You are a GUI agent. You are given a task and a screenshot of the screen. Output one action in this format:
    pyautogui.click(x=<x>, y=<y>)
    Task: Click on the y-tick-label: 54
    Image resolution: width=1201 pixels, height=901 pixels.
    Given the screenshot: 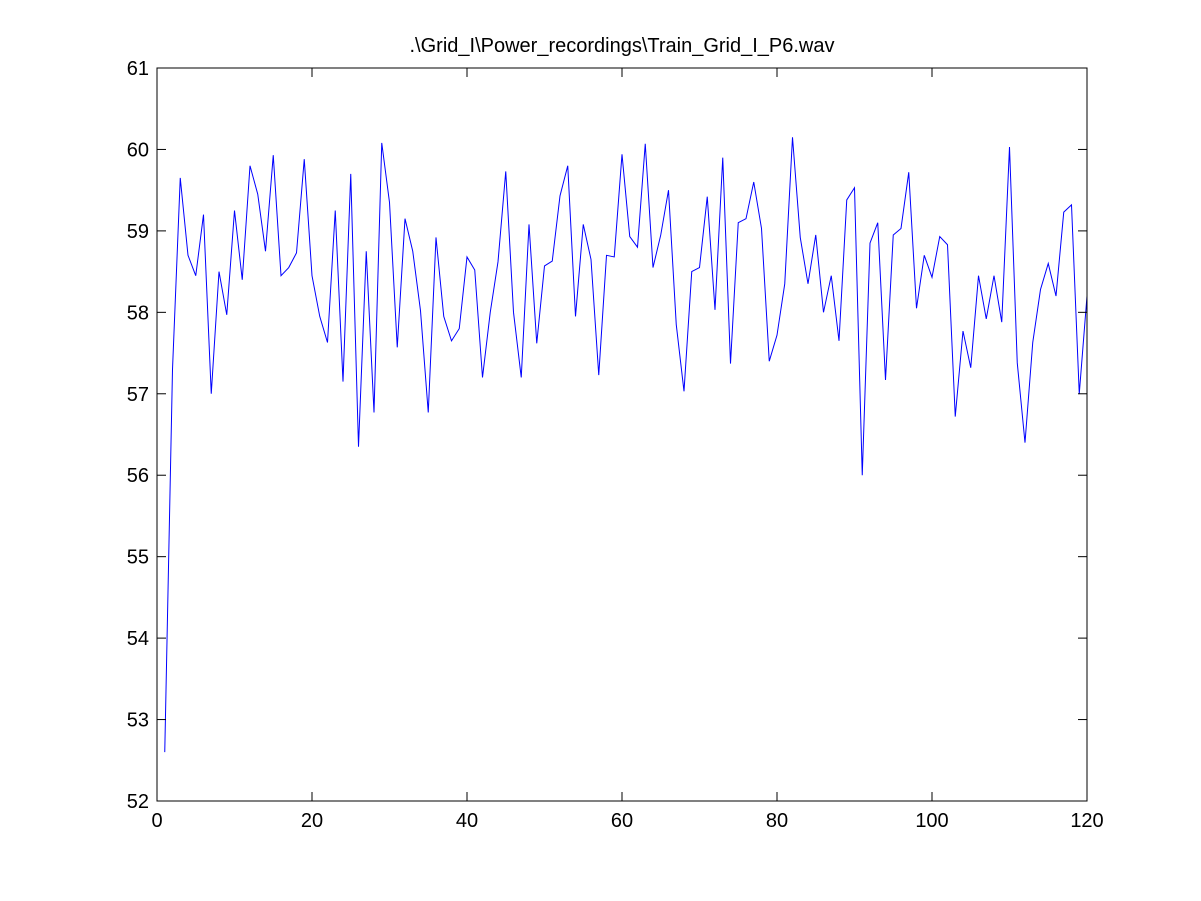 What is the action you would take?
    pyautogui.click(x=138, y=639)
    